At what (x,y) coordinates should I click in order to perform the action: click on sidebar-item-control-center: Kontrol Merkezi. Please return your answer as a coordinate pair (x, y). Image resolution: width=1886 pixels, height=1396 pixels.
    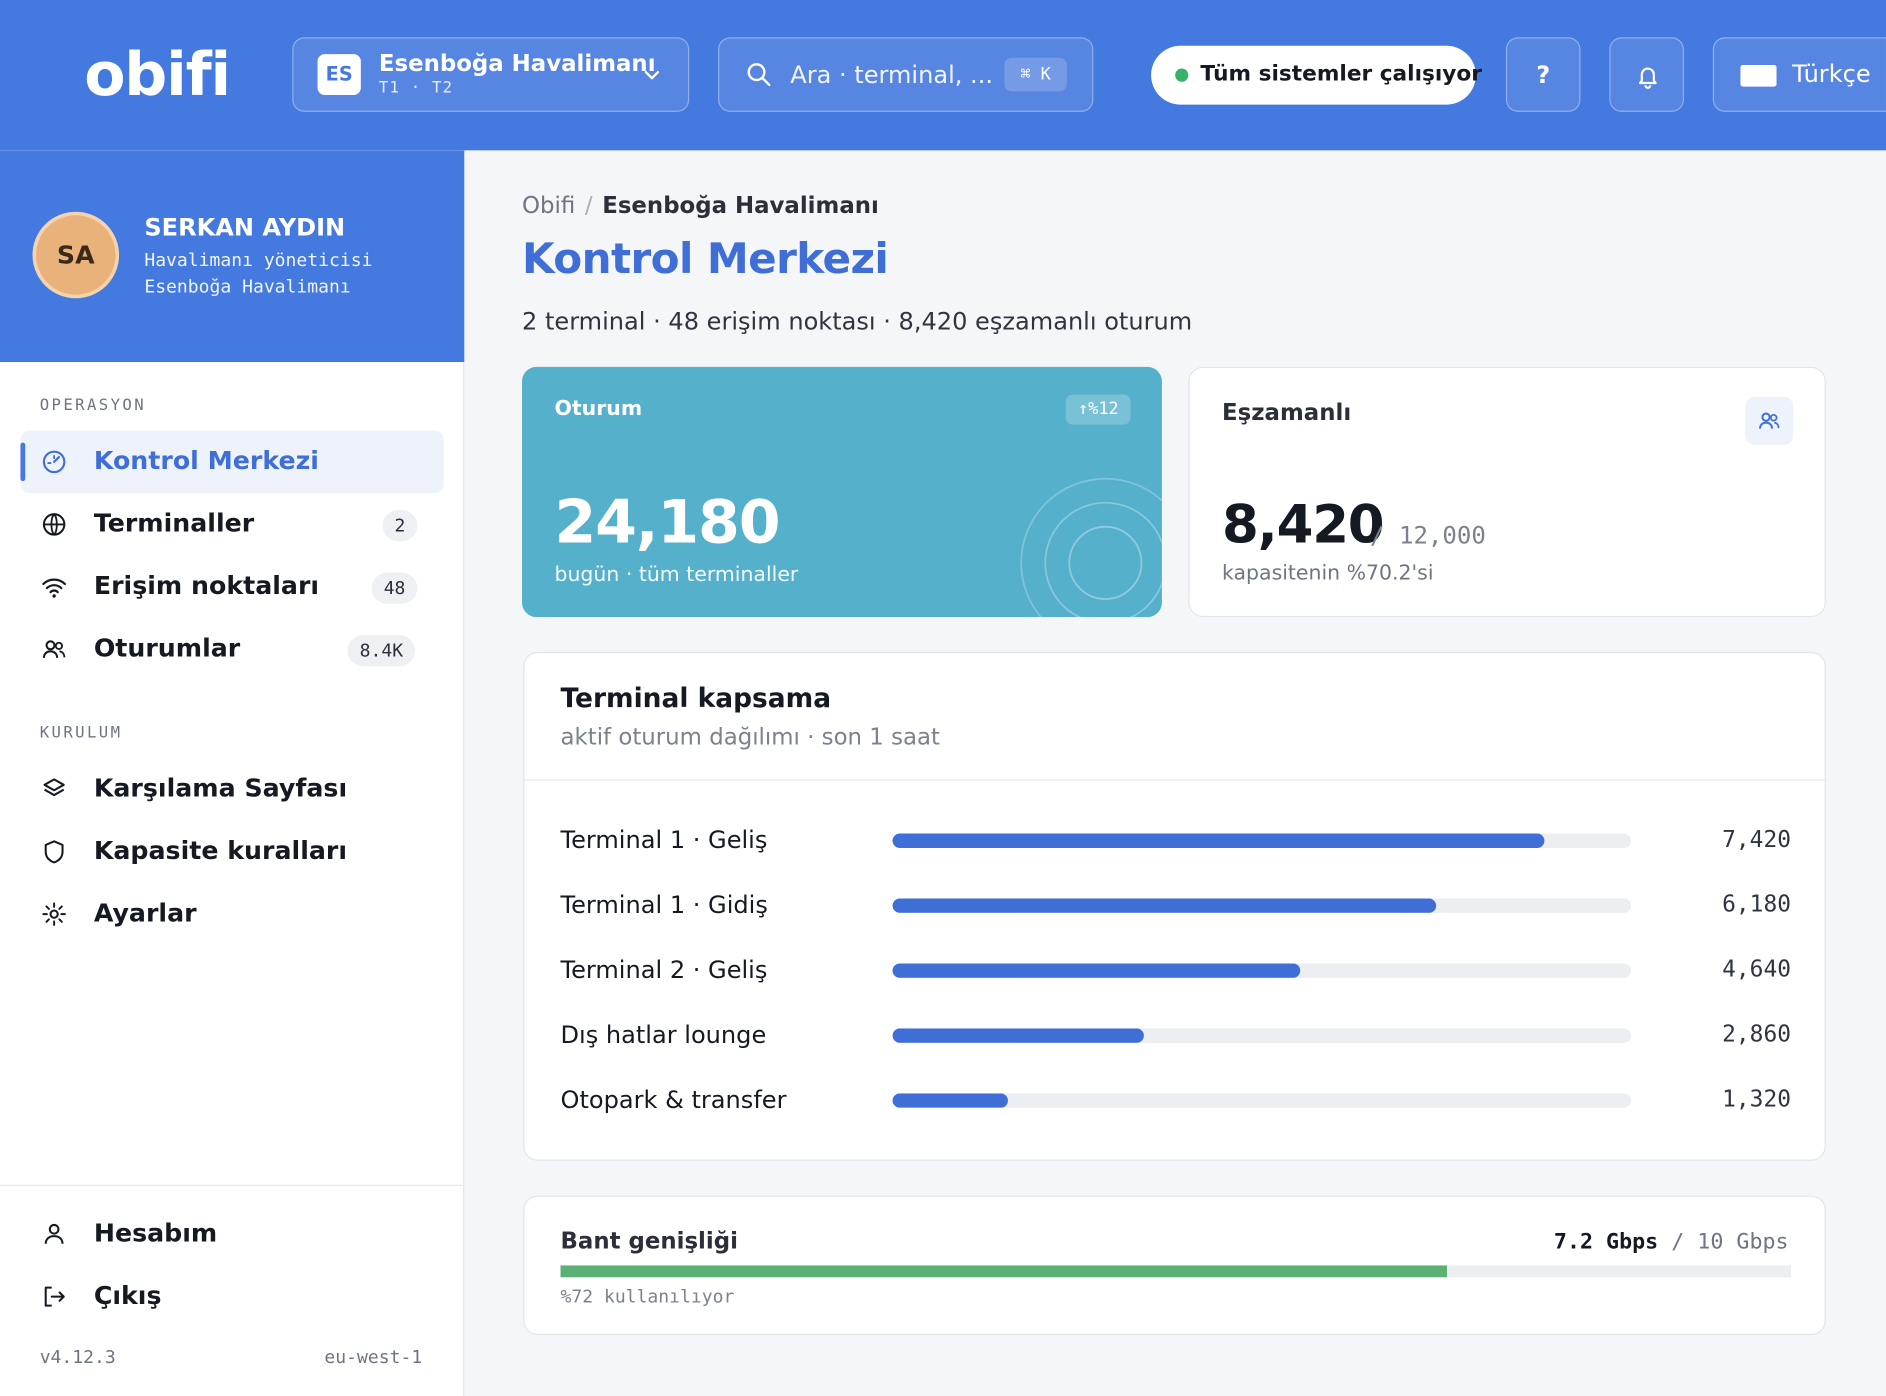
    Looking at the image, I should click on (232, 462).